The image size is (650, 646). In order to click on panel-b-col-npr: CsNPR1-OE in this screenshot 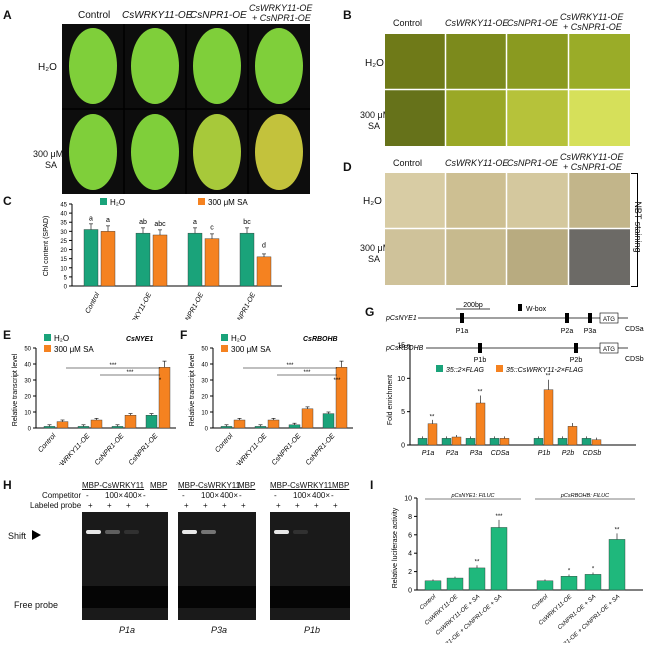, I will do `click(533, 23)`.